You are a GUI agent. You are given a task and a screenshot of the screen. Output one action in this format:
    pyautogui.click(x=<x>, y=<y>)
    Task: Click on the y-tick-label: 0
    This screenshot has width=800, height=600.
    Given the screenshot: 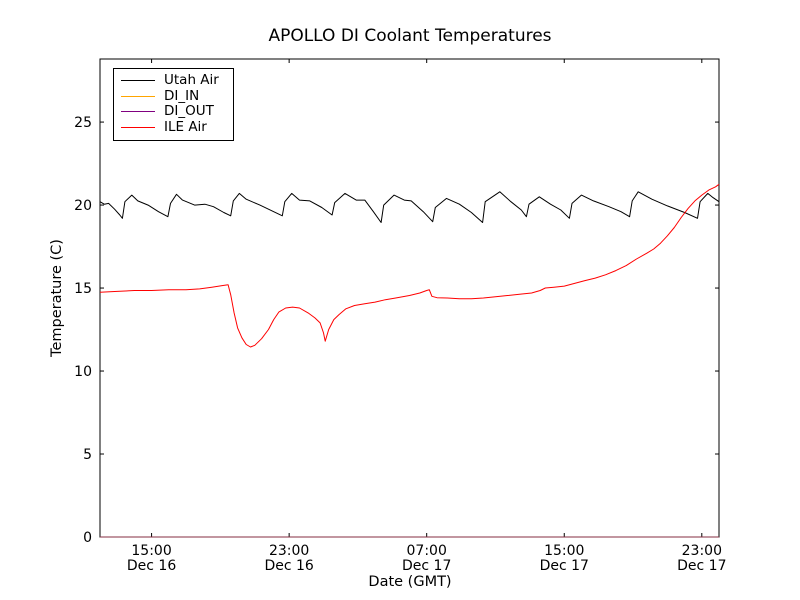 What is the action you would take?
    pyautogui.click(x=87, y=538)
    